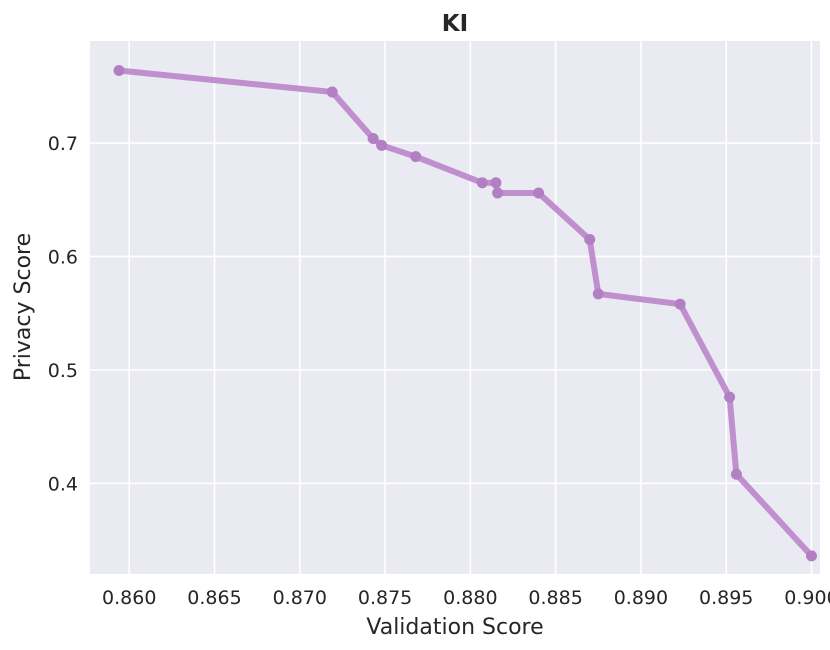  I want to click on x-tick-label: 0.870, so click(300, 598).